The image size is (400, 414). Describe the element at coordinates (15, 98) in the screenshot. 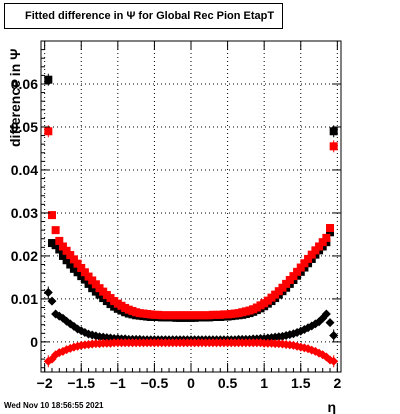

I see `y-axis-label: difference in Ψ` at that location.